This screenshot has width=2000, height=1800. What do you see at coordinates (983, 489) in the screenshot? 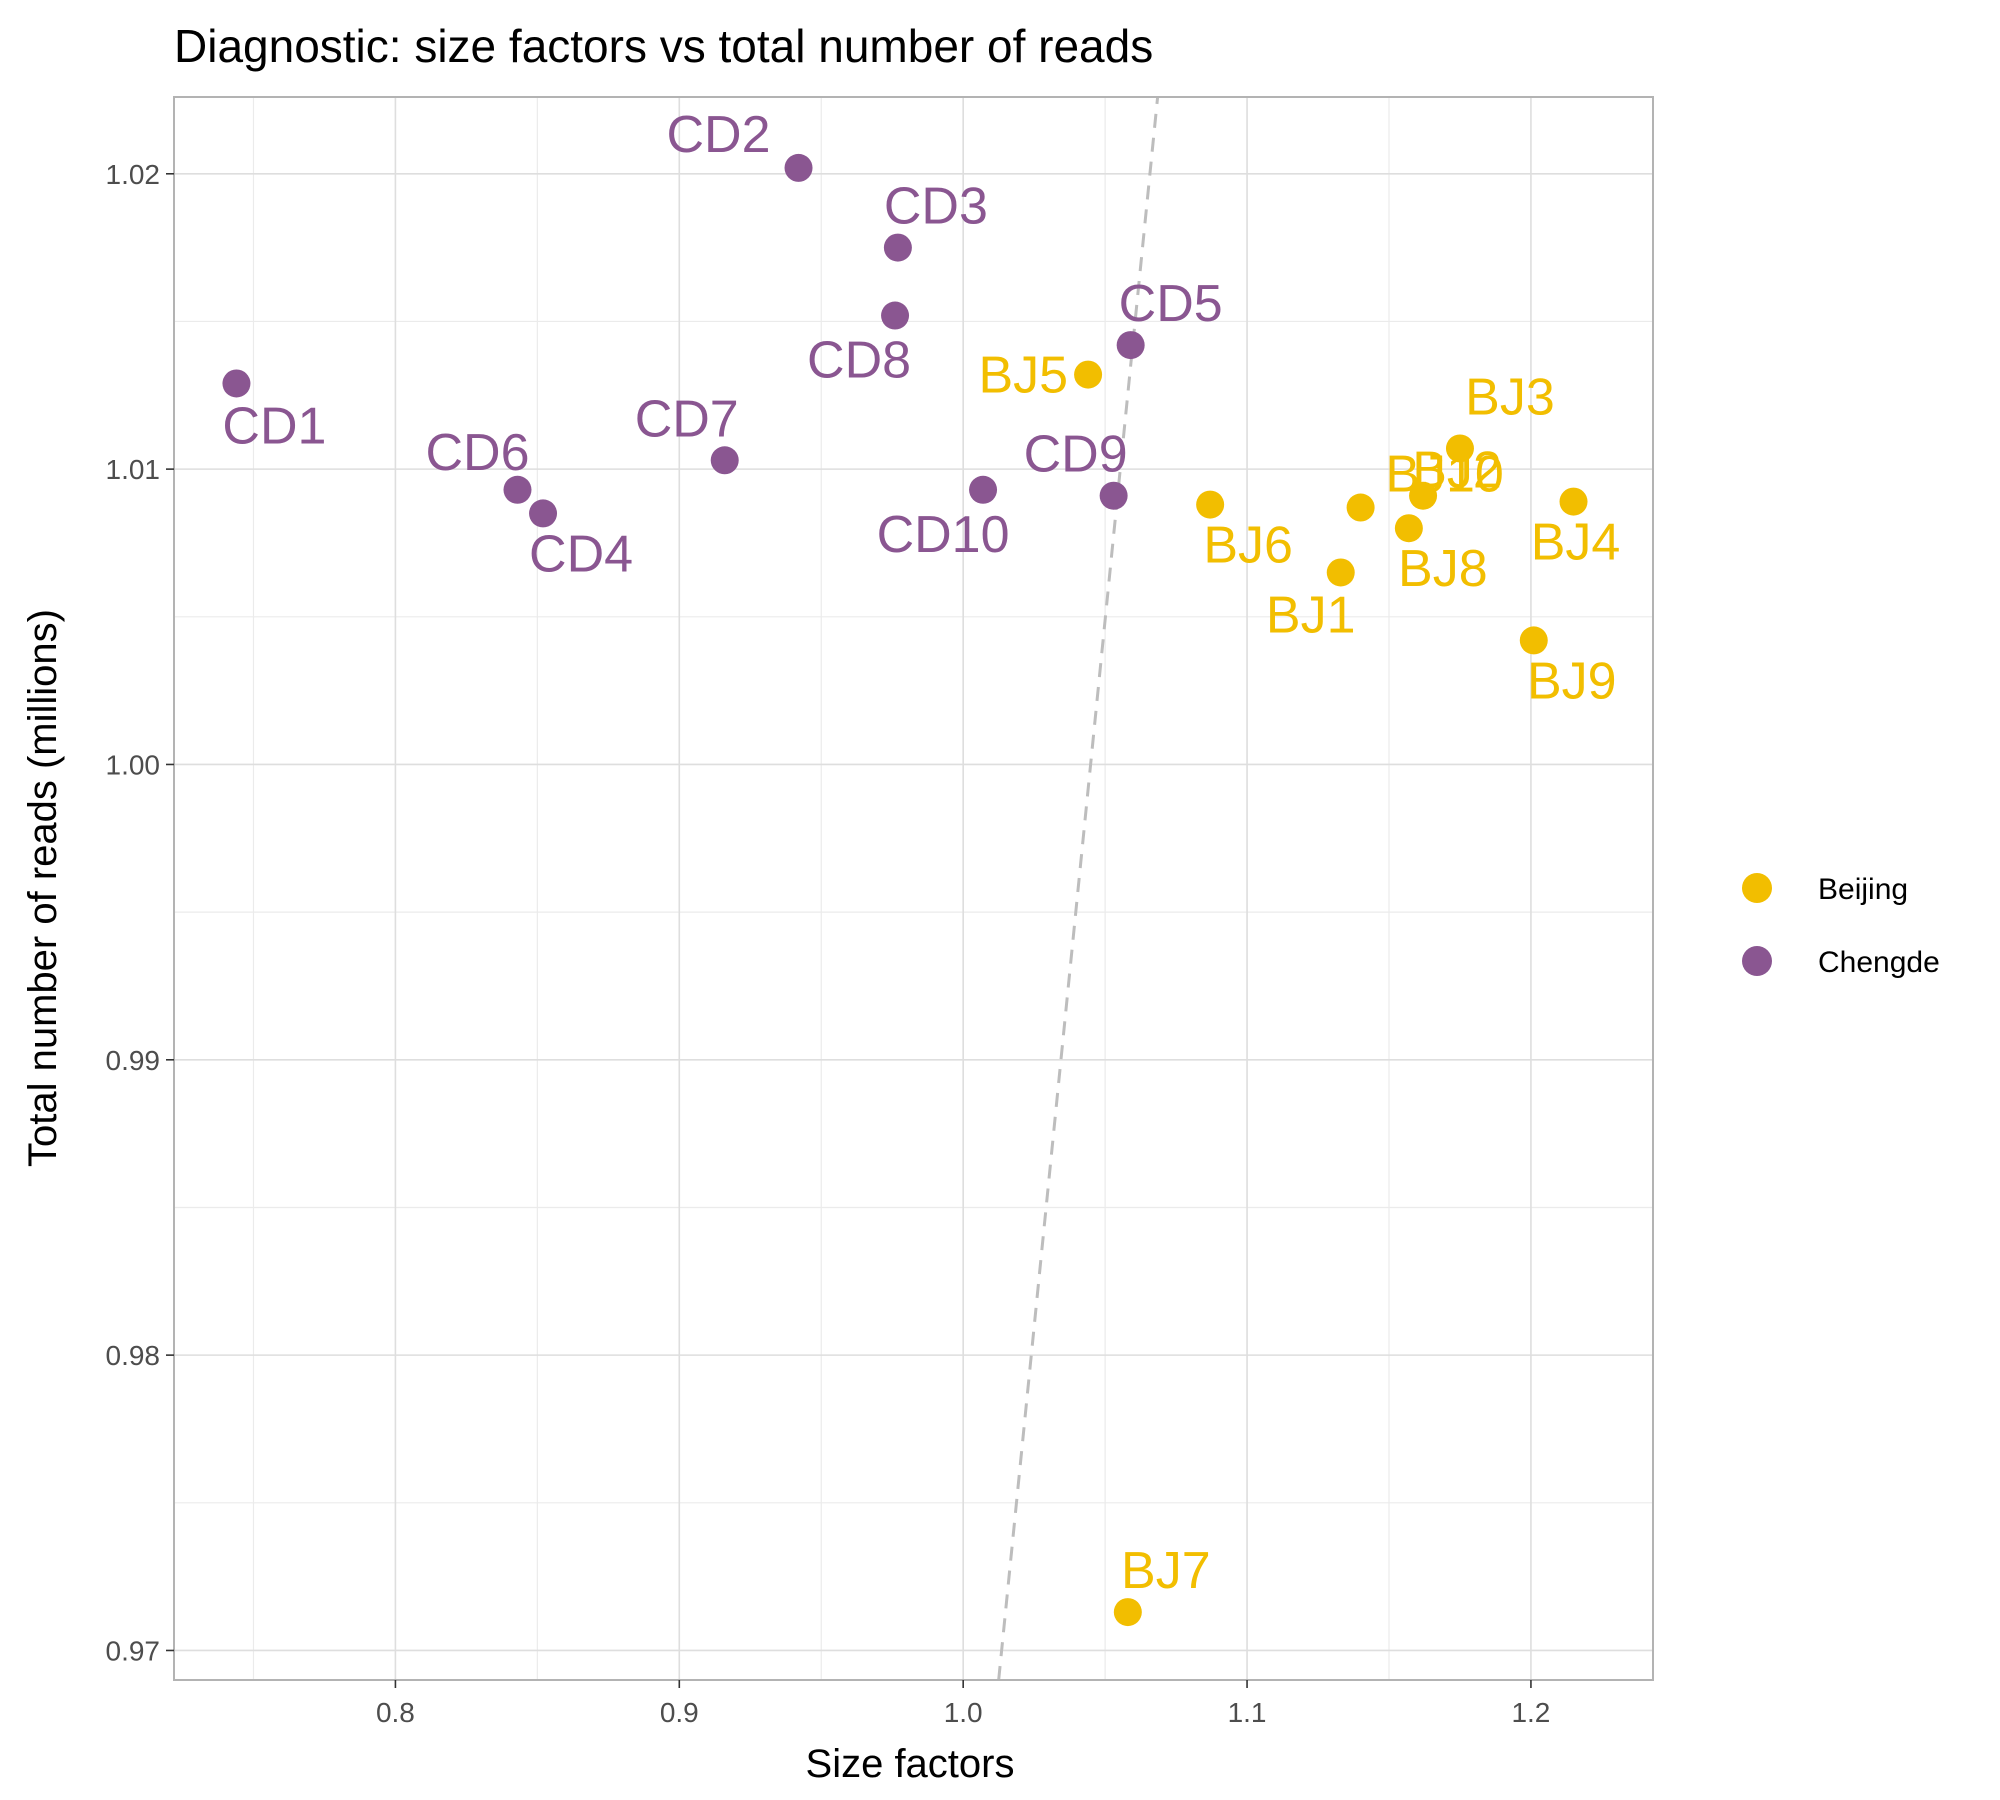
I see `data-point-cd10` at bounding box center [983, 489].